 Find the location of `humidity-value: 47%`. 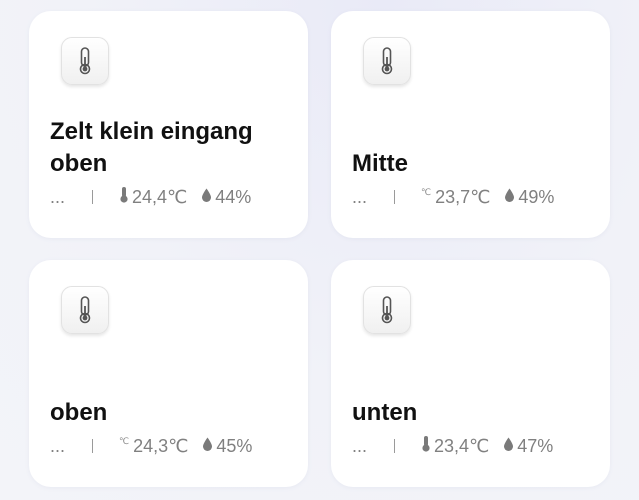

humidity-value: 47% is located at coordinates (535, 445).